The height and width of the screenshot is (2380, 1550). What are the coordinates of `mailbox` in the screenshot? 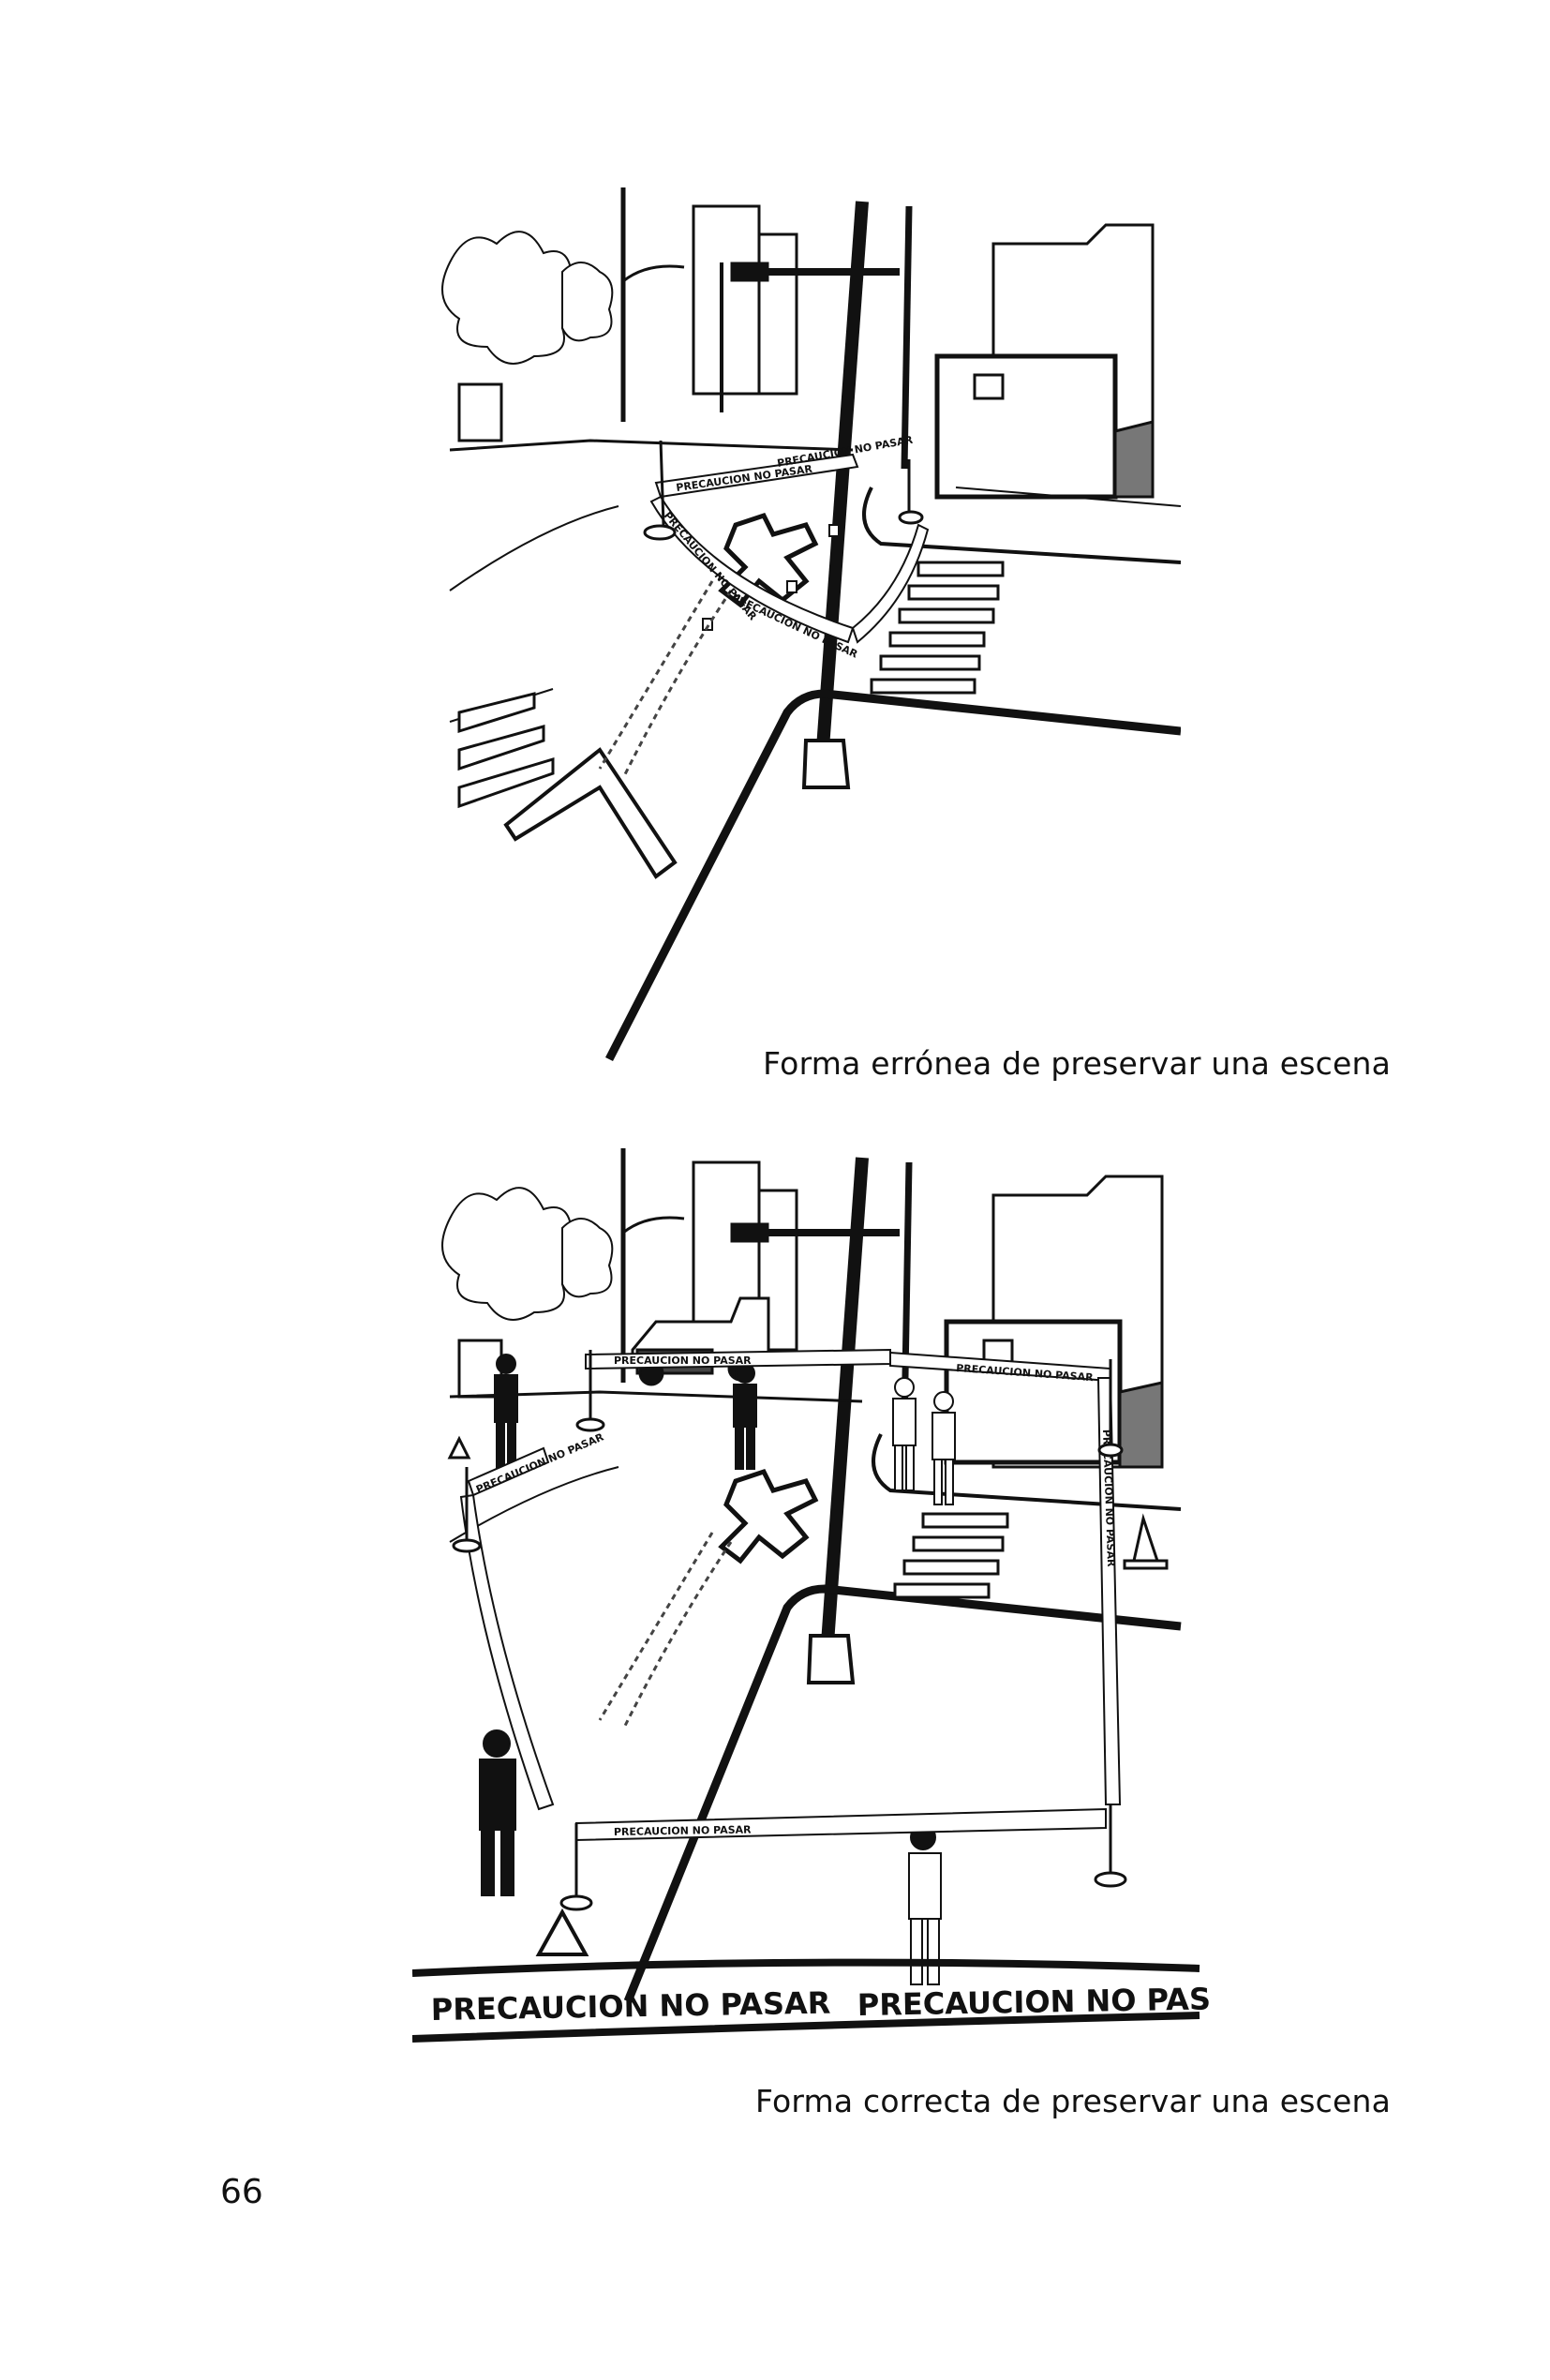 It's located at (480, 412).